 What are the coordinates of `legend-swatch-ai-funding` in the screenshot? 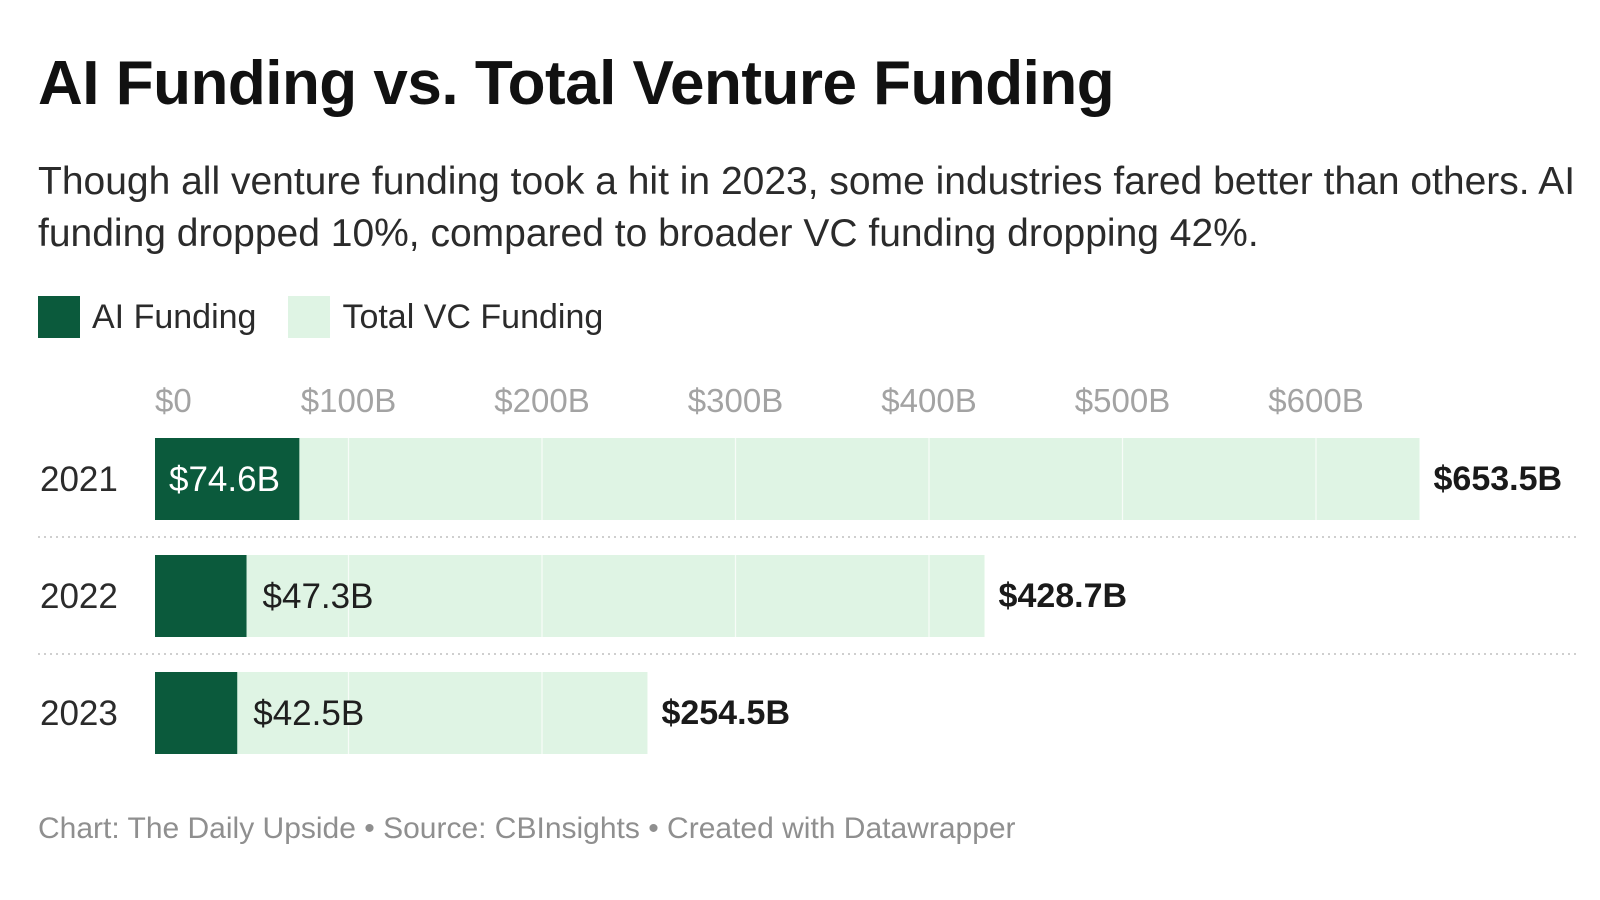 It's located at (59, 317).